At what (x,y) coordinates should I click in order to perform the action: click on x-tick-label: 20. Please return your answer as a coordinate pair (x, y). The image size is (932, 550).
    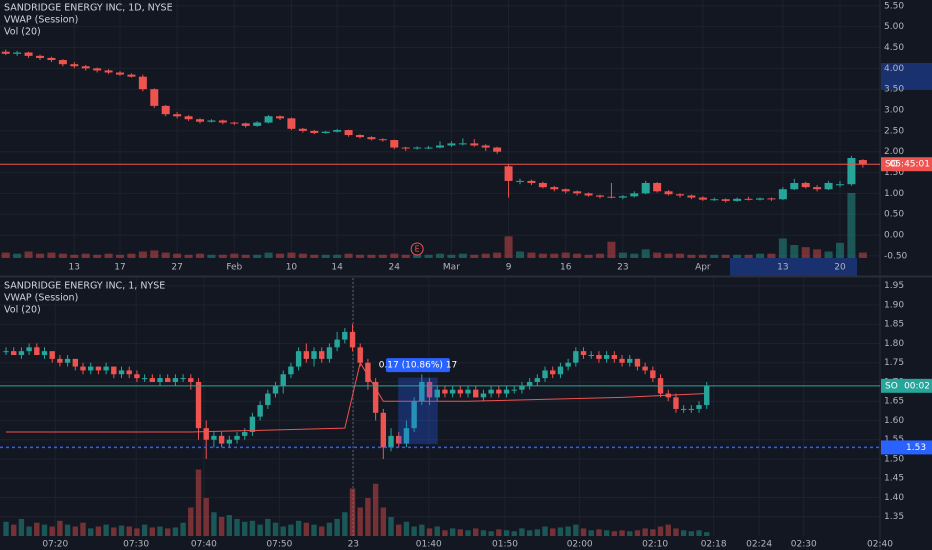
    Looking at the image, I should click on (840, 268).